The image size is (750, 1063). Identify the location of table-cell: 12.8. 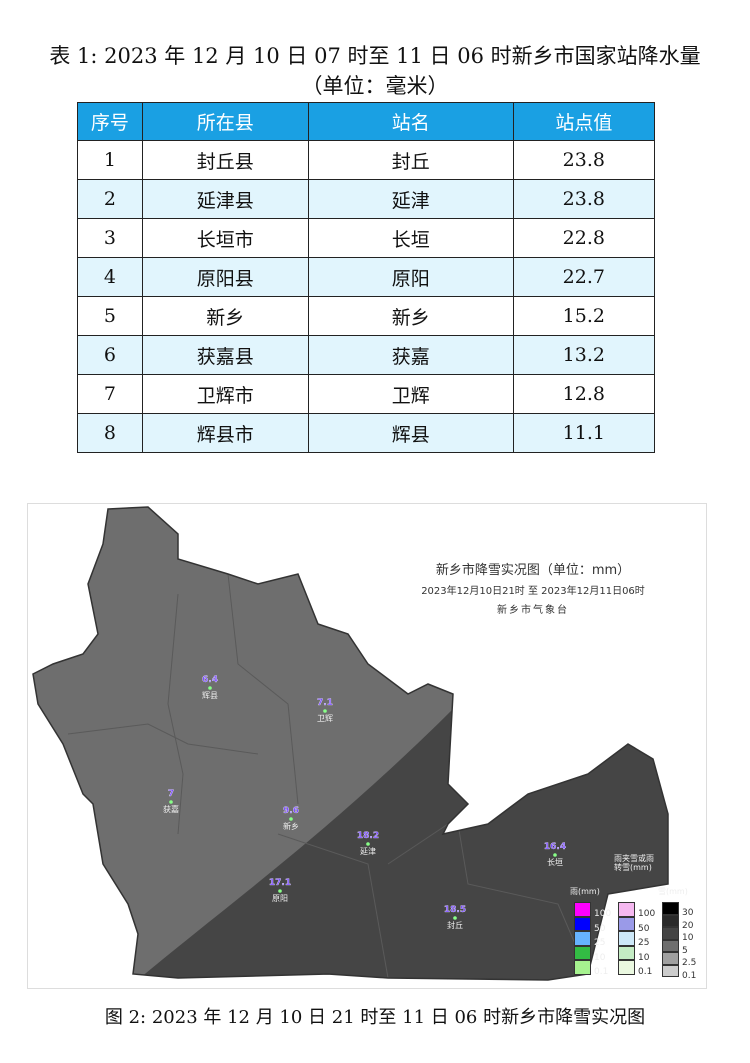
(584, 394).